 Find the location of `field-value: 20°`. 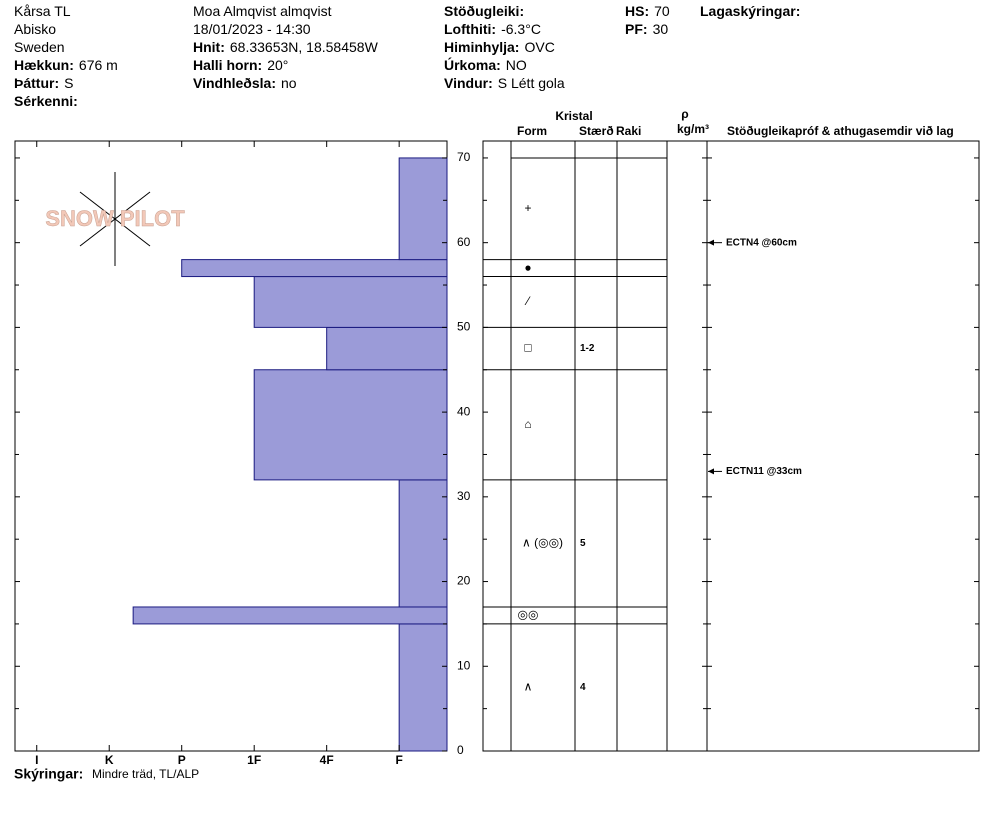

field-value: 20° is located at coordinates (277, 65).